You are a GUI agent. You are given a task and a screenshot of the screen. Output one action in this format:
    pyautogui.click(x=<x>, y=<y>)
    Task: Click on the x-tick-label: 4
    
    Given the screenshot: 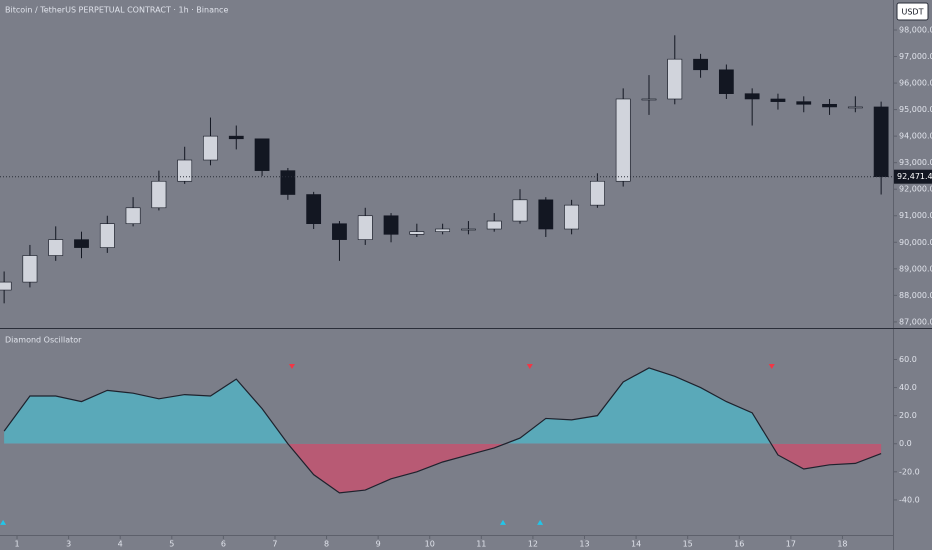 What is the action you would take?
    pyautogui.click(x=120, y=544)
    